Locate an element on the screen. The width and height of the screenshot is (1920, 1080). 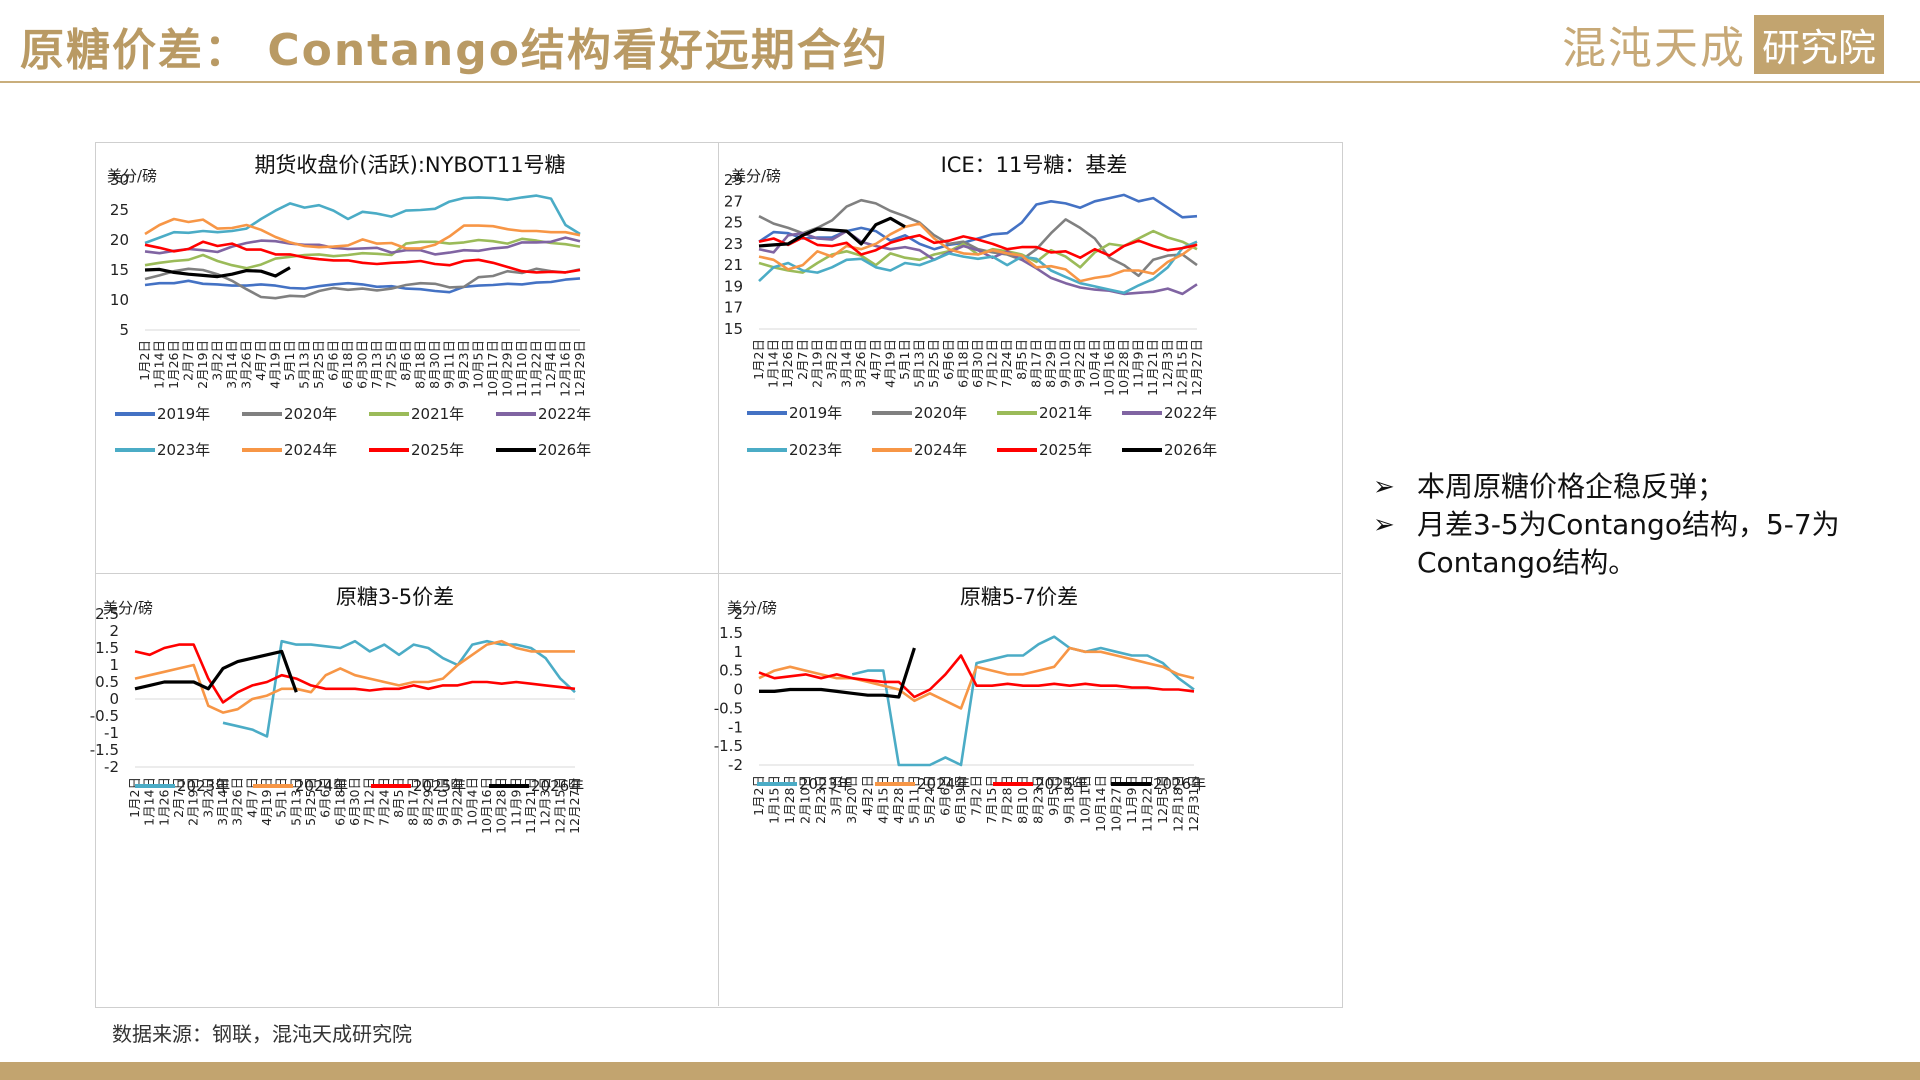
panel-divider-vertical is located at coordinates (718, 574).